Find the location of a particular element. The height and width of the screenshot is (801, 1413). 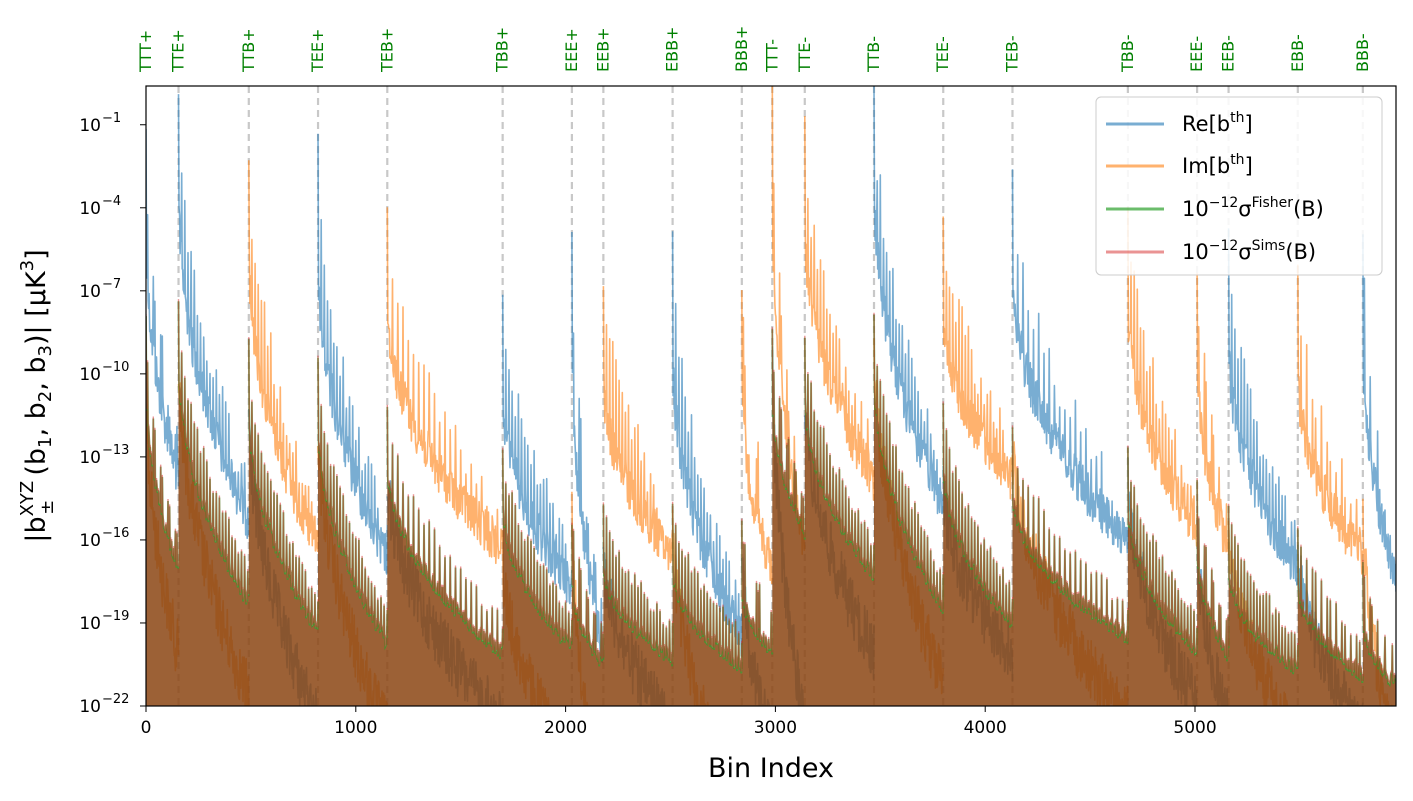

y-axis-title: |bXYZ±(b1, b2, b3)| [μK3] is located at coordinates (37, 395).